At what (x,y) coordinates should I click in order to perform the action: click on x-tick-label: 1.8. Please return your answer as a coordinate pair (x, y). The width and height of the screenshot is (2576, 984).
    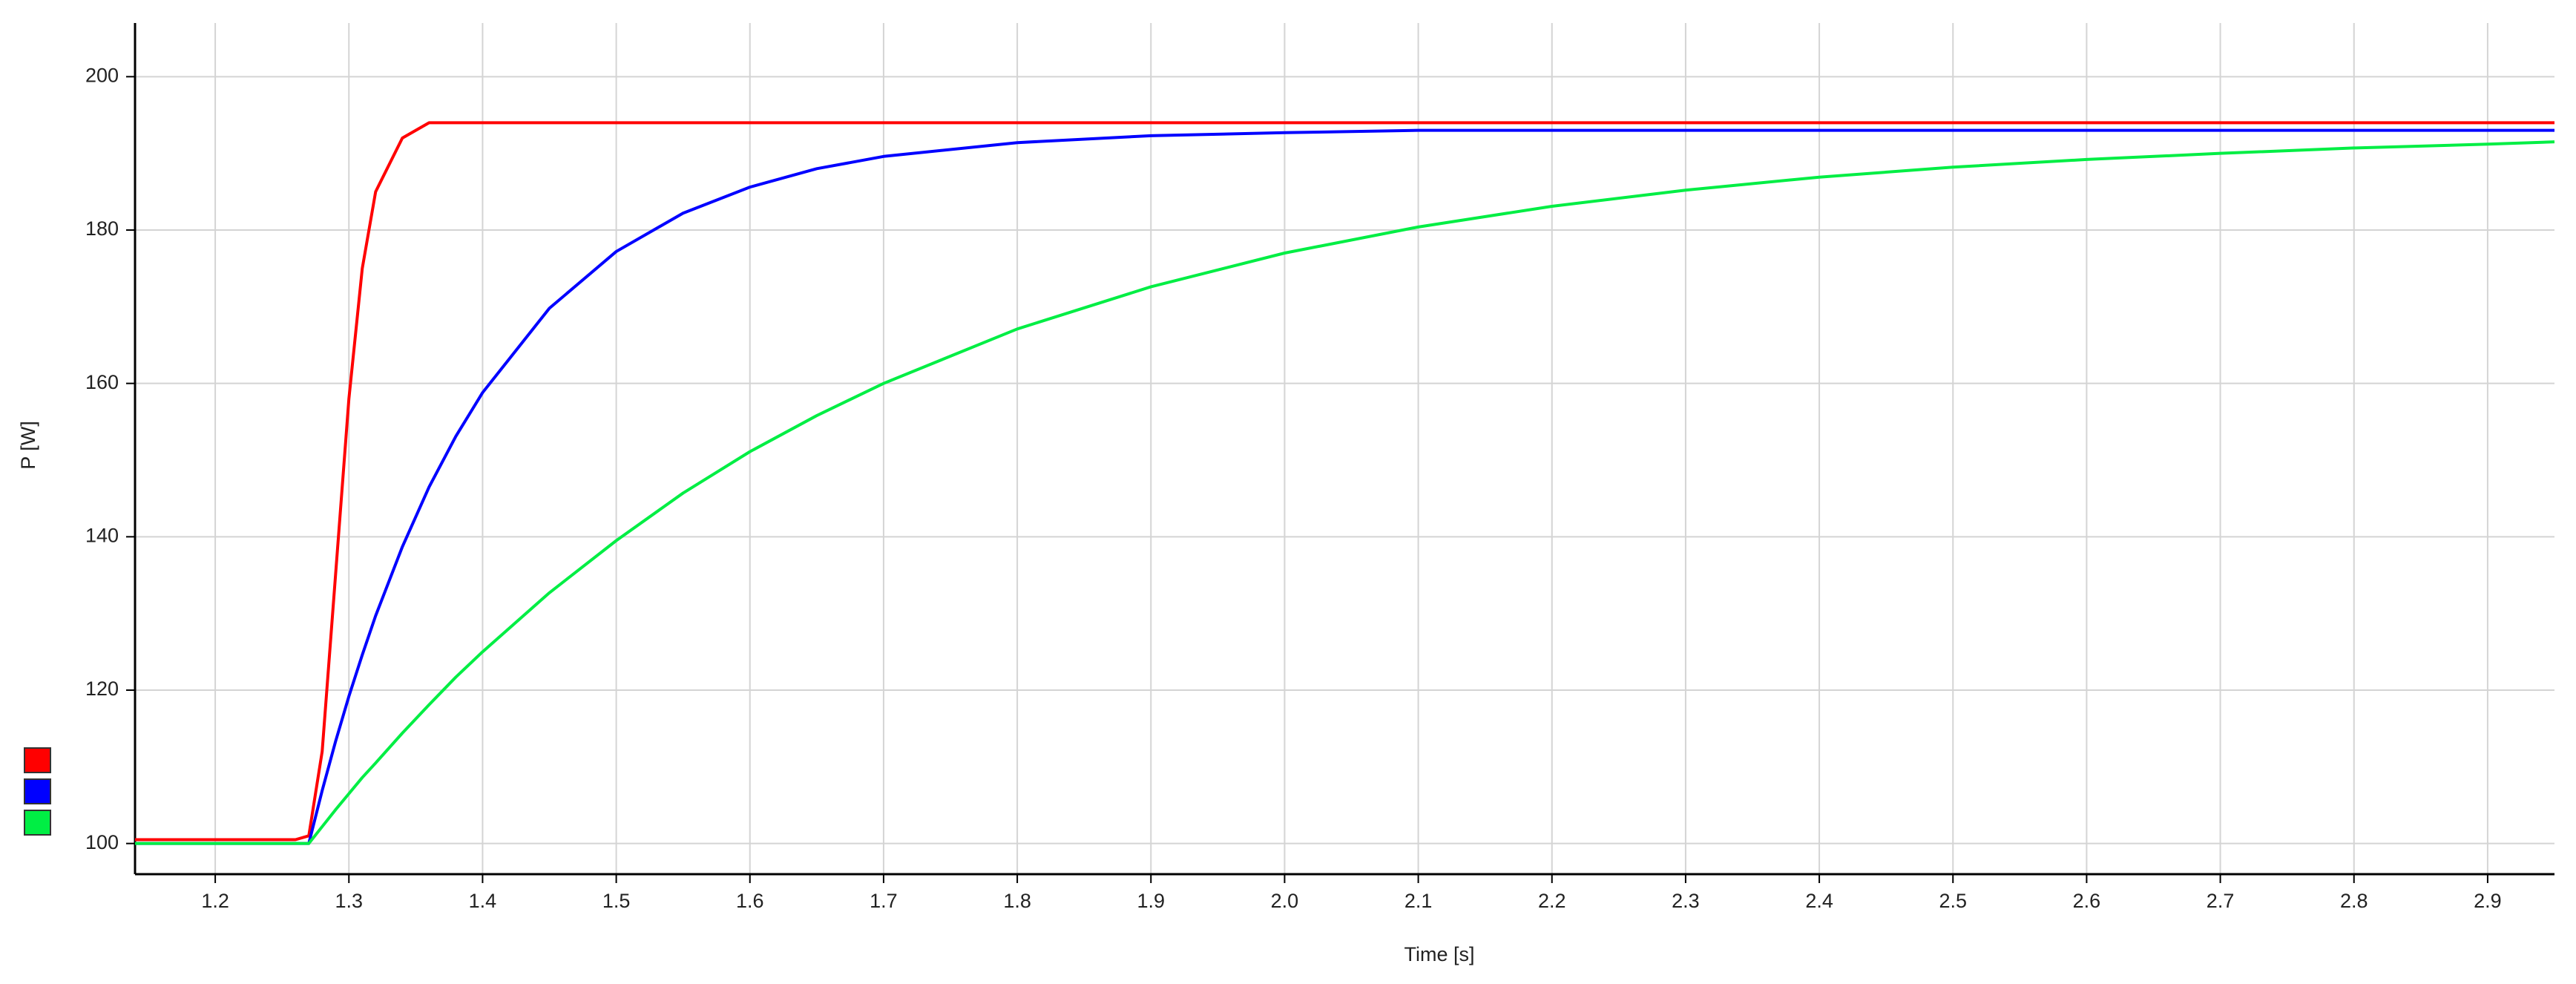
    Looking at the image, I should click on (1017, 901).